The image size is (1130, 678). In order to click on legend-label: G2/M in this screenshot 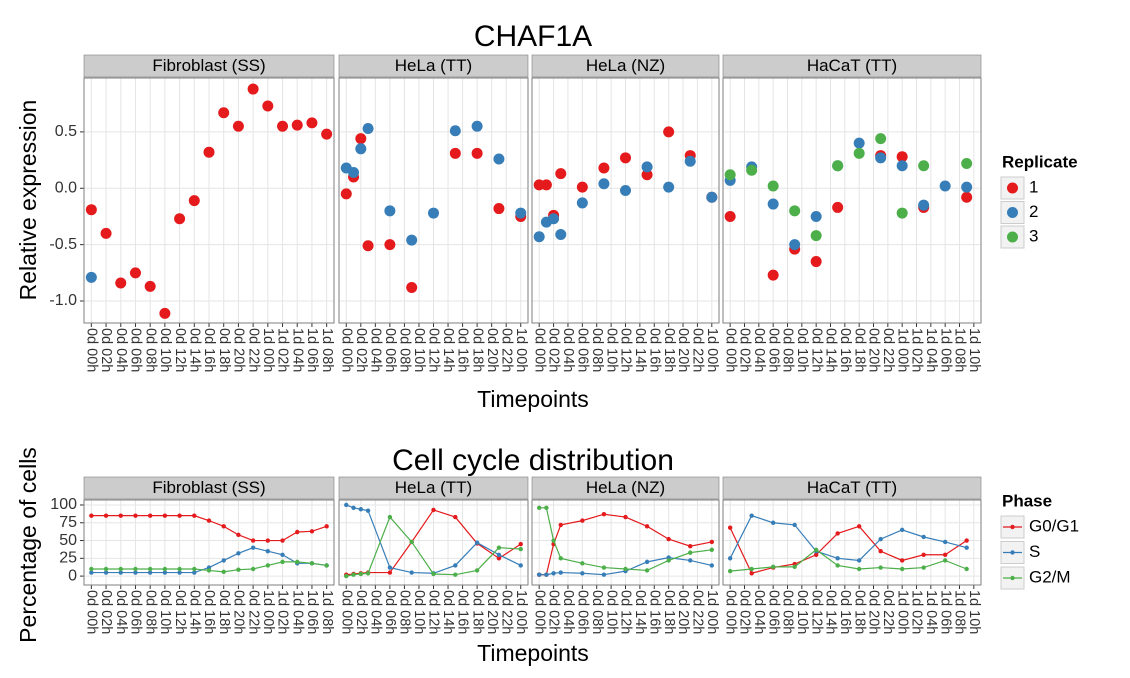, I will do `click(1050, 576)`.